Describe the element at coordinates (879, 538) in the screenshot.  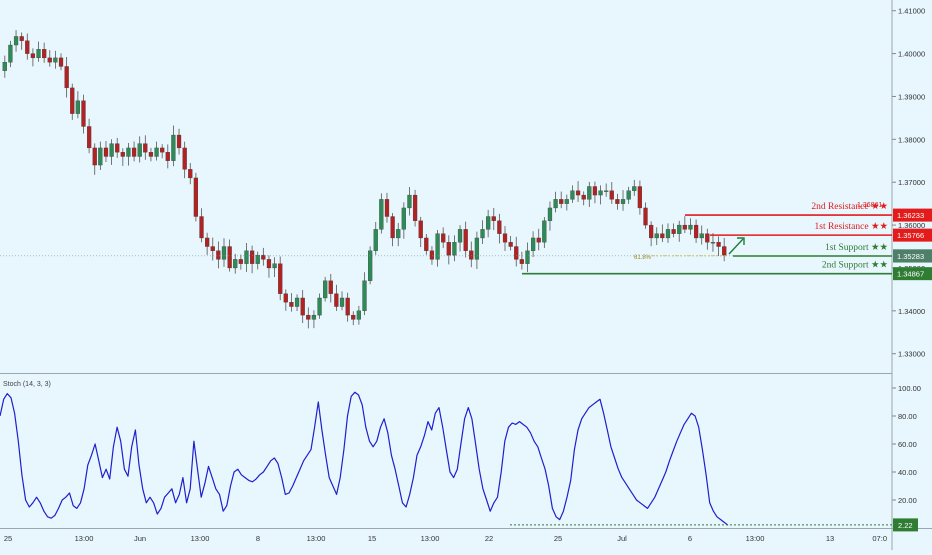
I see `time-tick-label: 07:0` at that location.